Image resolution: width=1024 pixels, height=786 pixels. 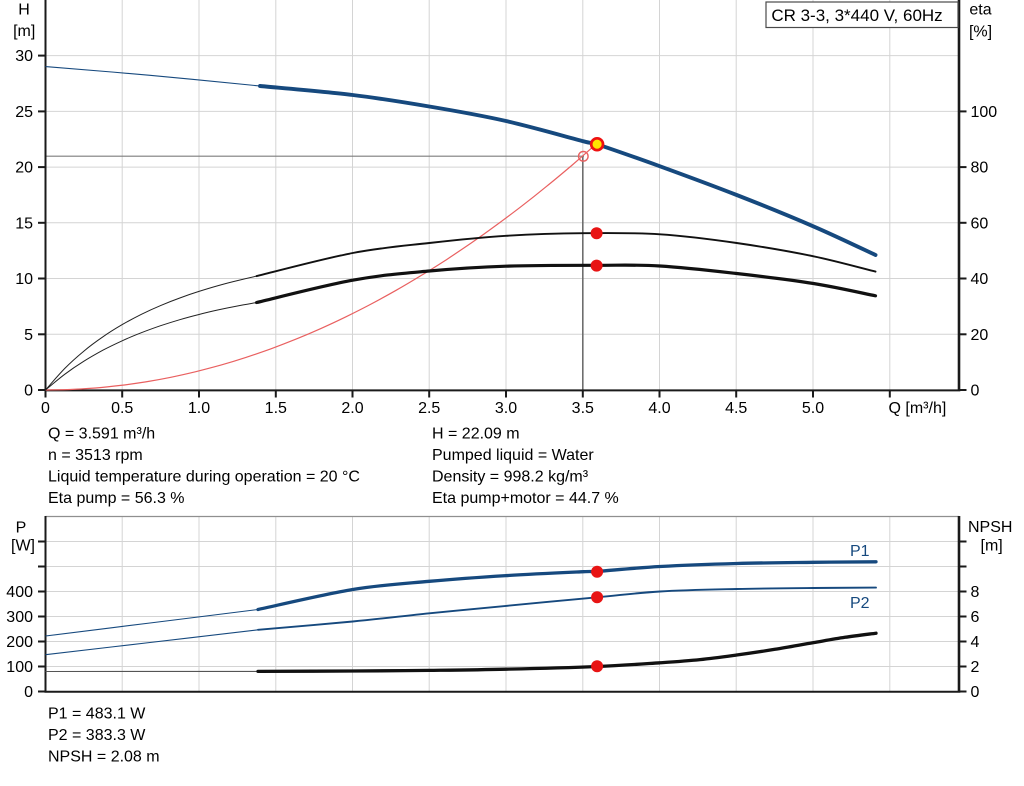 What do you see at coordinates (990, 527) in the screenshot?
I see `svg-text: NPSH` at bounding box center [990, 527].